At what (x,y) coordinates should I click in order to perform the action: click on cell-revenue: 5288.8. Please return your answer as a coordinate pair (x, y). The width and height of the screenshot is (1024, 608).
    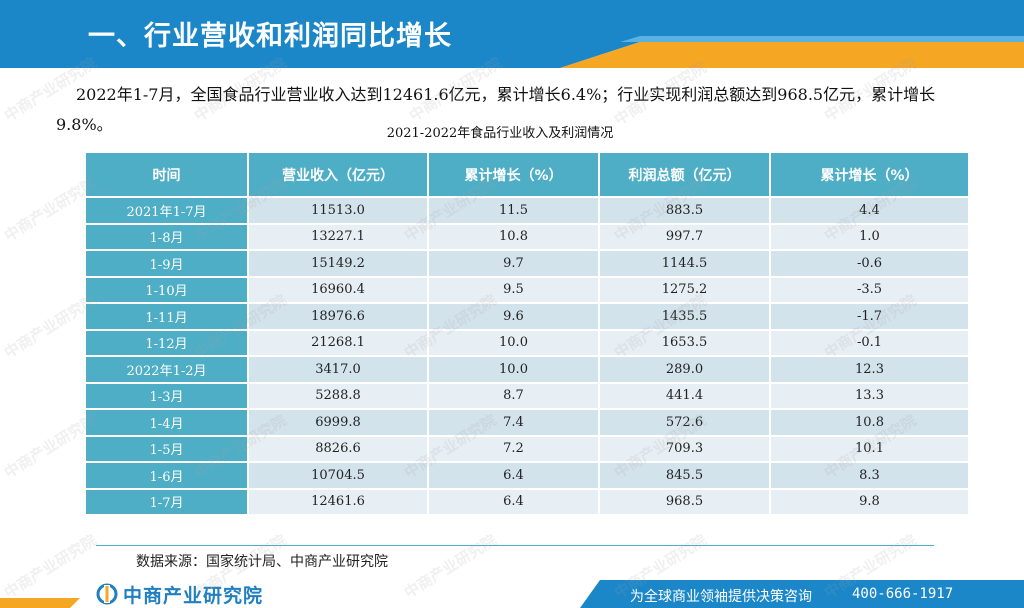
    Looking at the image, I should click on (338, 395).